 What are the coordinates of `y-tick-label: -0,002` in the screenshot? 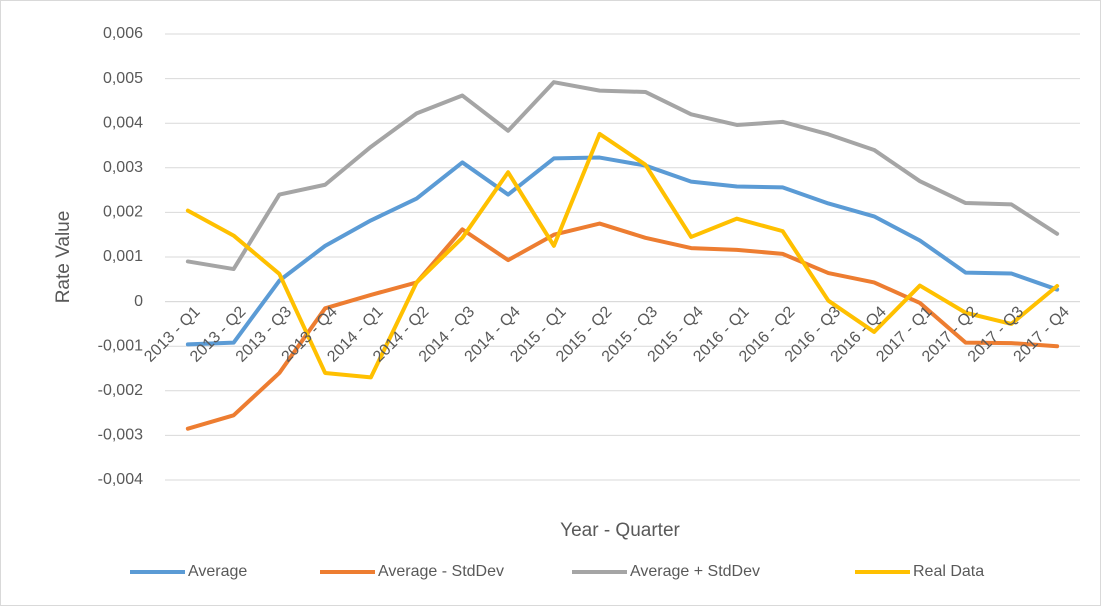 It's located at (120, 390).